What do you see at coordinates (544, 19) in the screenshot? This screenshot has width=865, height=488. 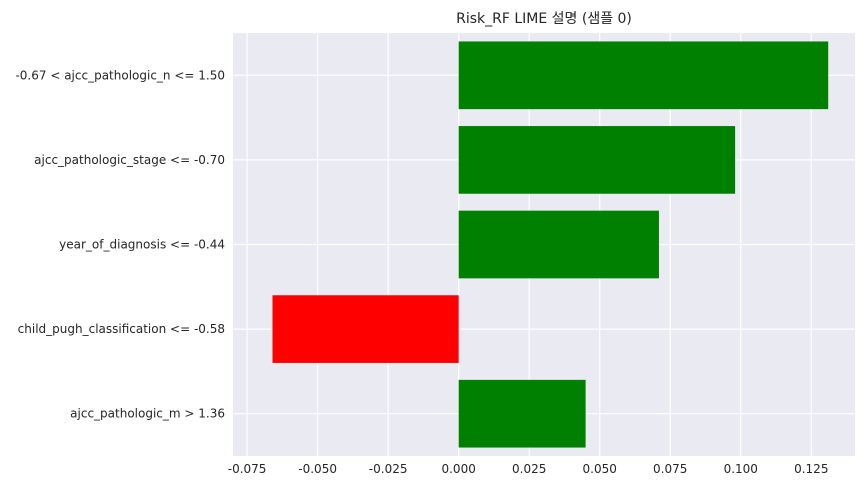 I see `chart-title: Risk_RF LIME 설명 (샘플 0)` at bounding box center [544, 19].